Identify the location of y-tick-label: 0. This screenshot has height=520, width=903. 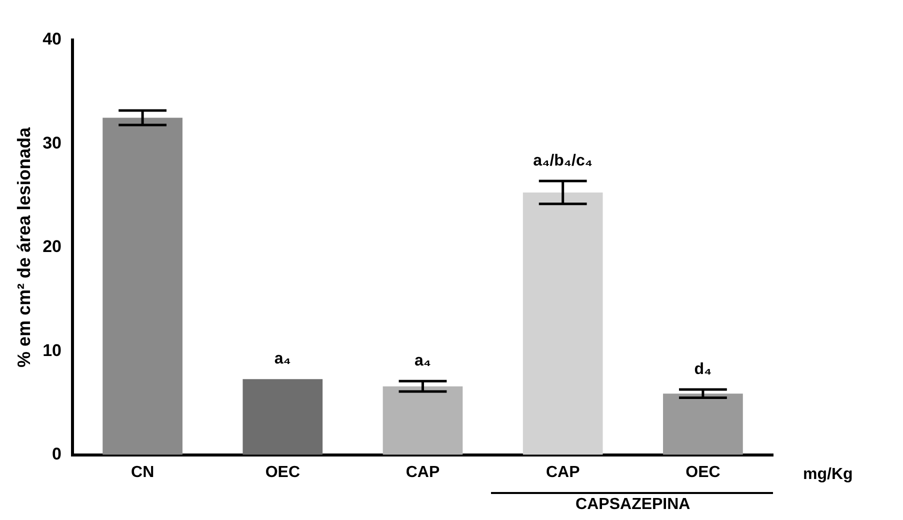
(57, 454).